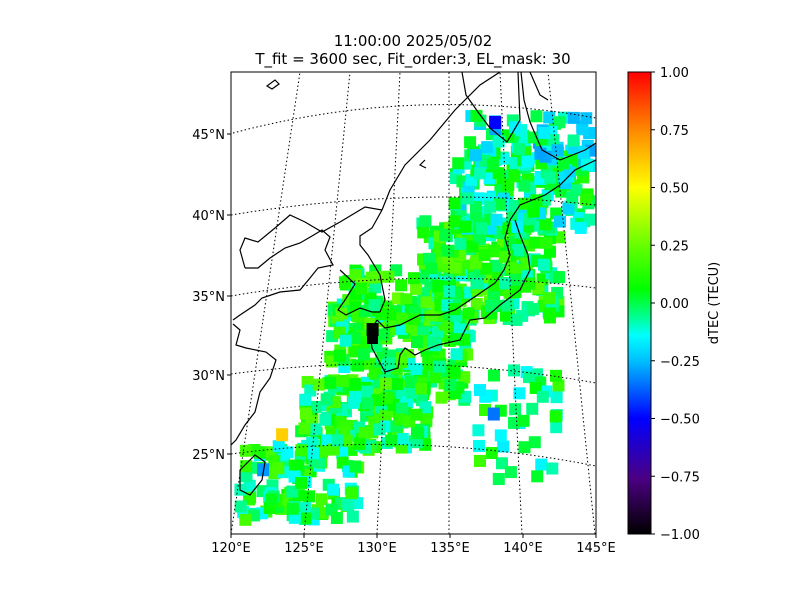 This screenshot has width=800, height=600. Describe the element at coordinates (680, 535) in the screenshot. I see `colorbar-tick-label: −1.00` at that location.